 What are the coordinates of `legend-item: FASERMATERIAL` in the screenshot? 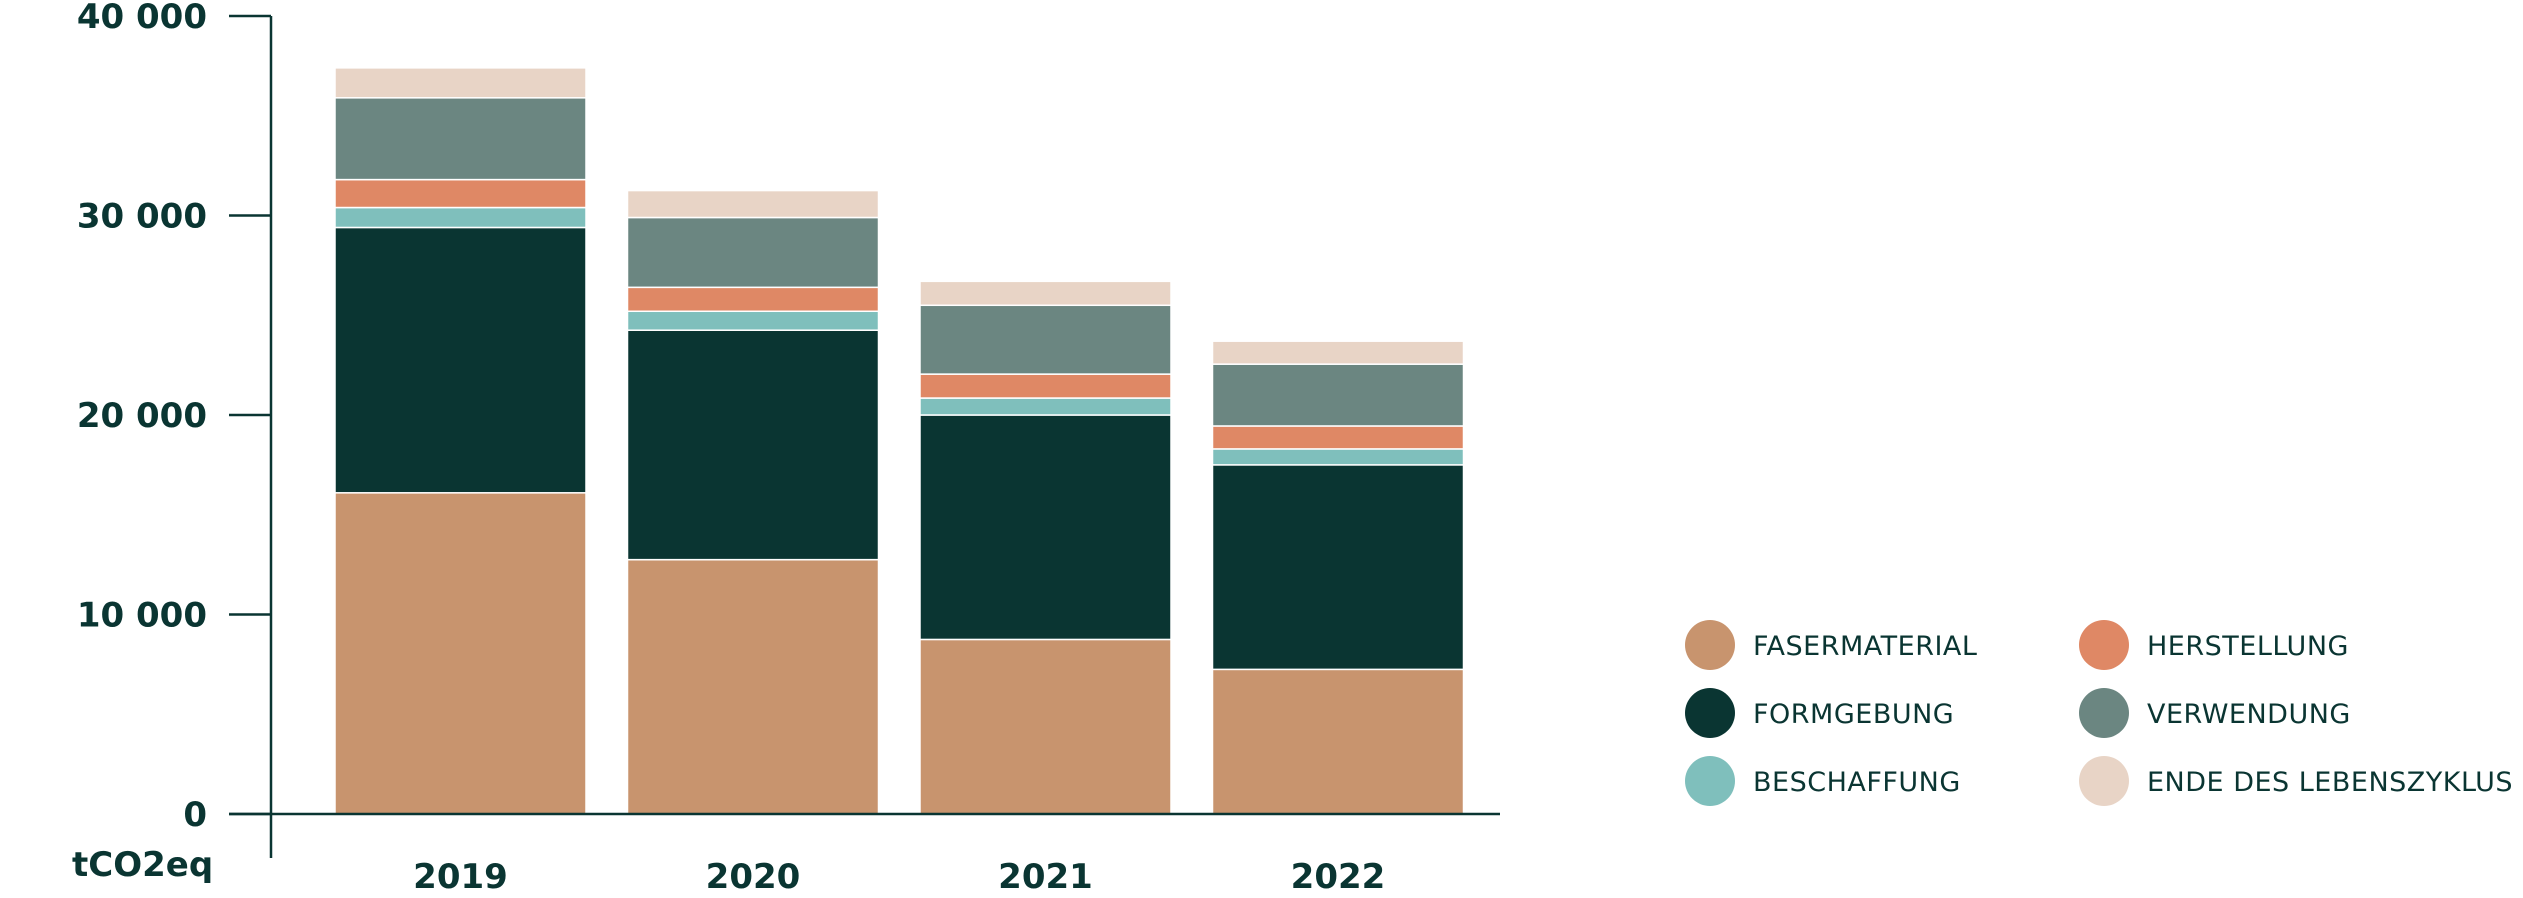 It's located at (1831, 645).